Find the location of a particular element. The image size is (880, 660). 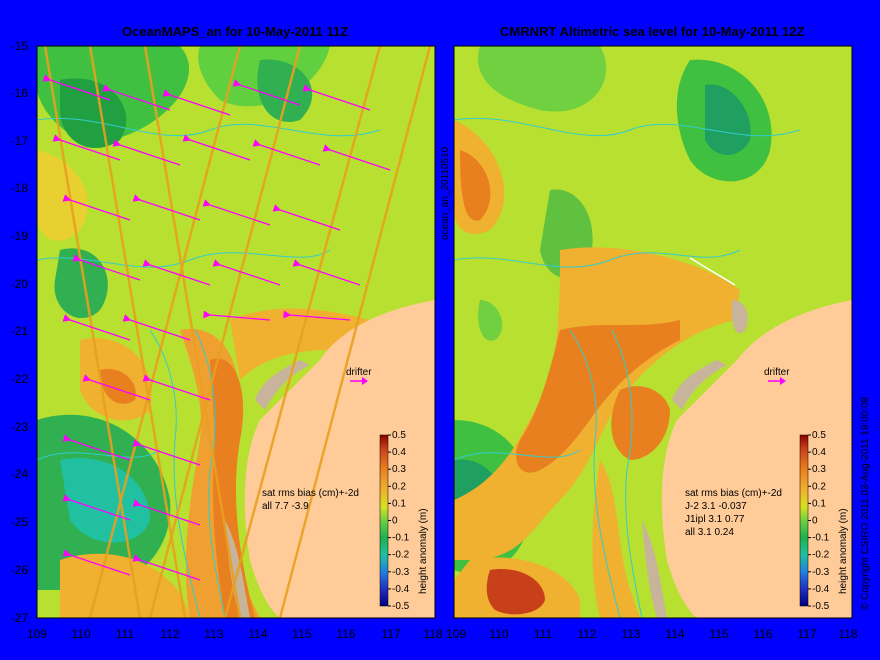

lat-tick: -25 is located at coordinates (20, 522).